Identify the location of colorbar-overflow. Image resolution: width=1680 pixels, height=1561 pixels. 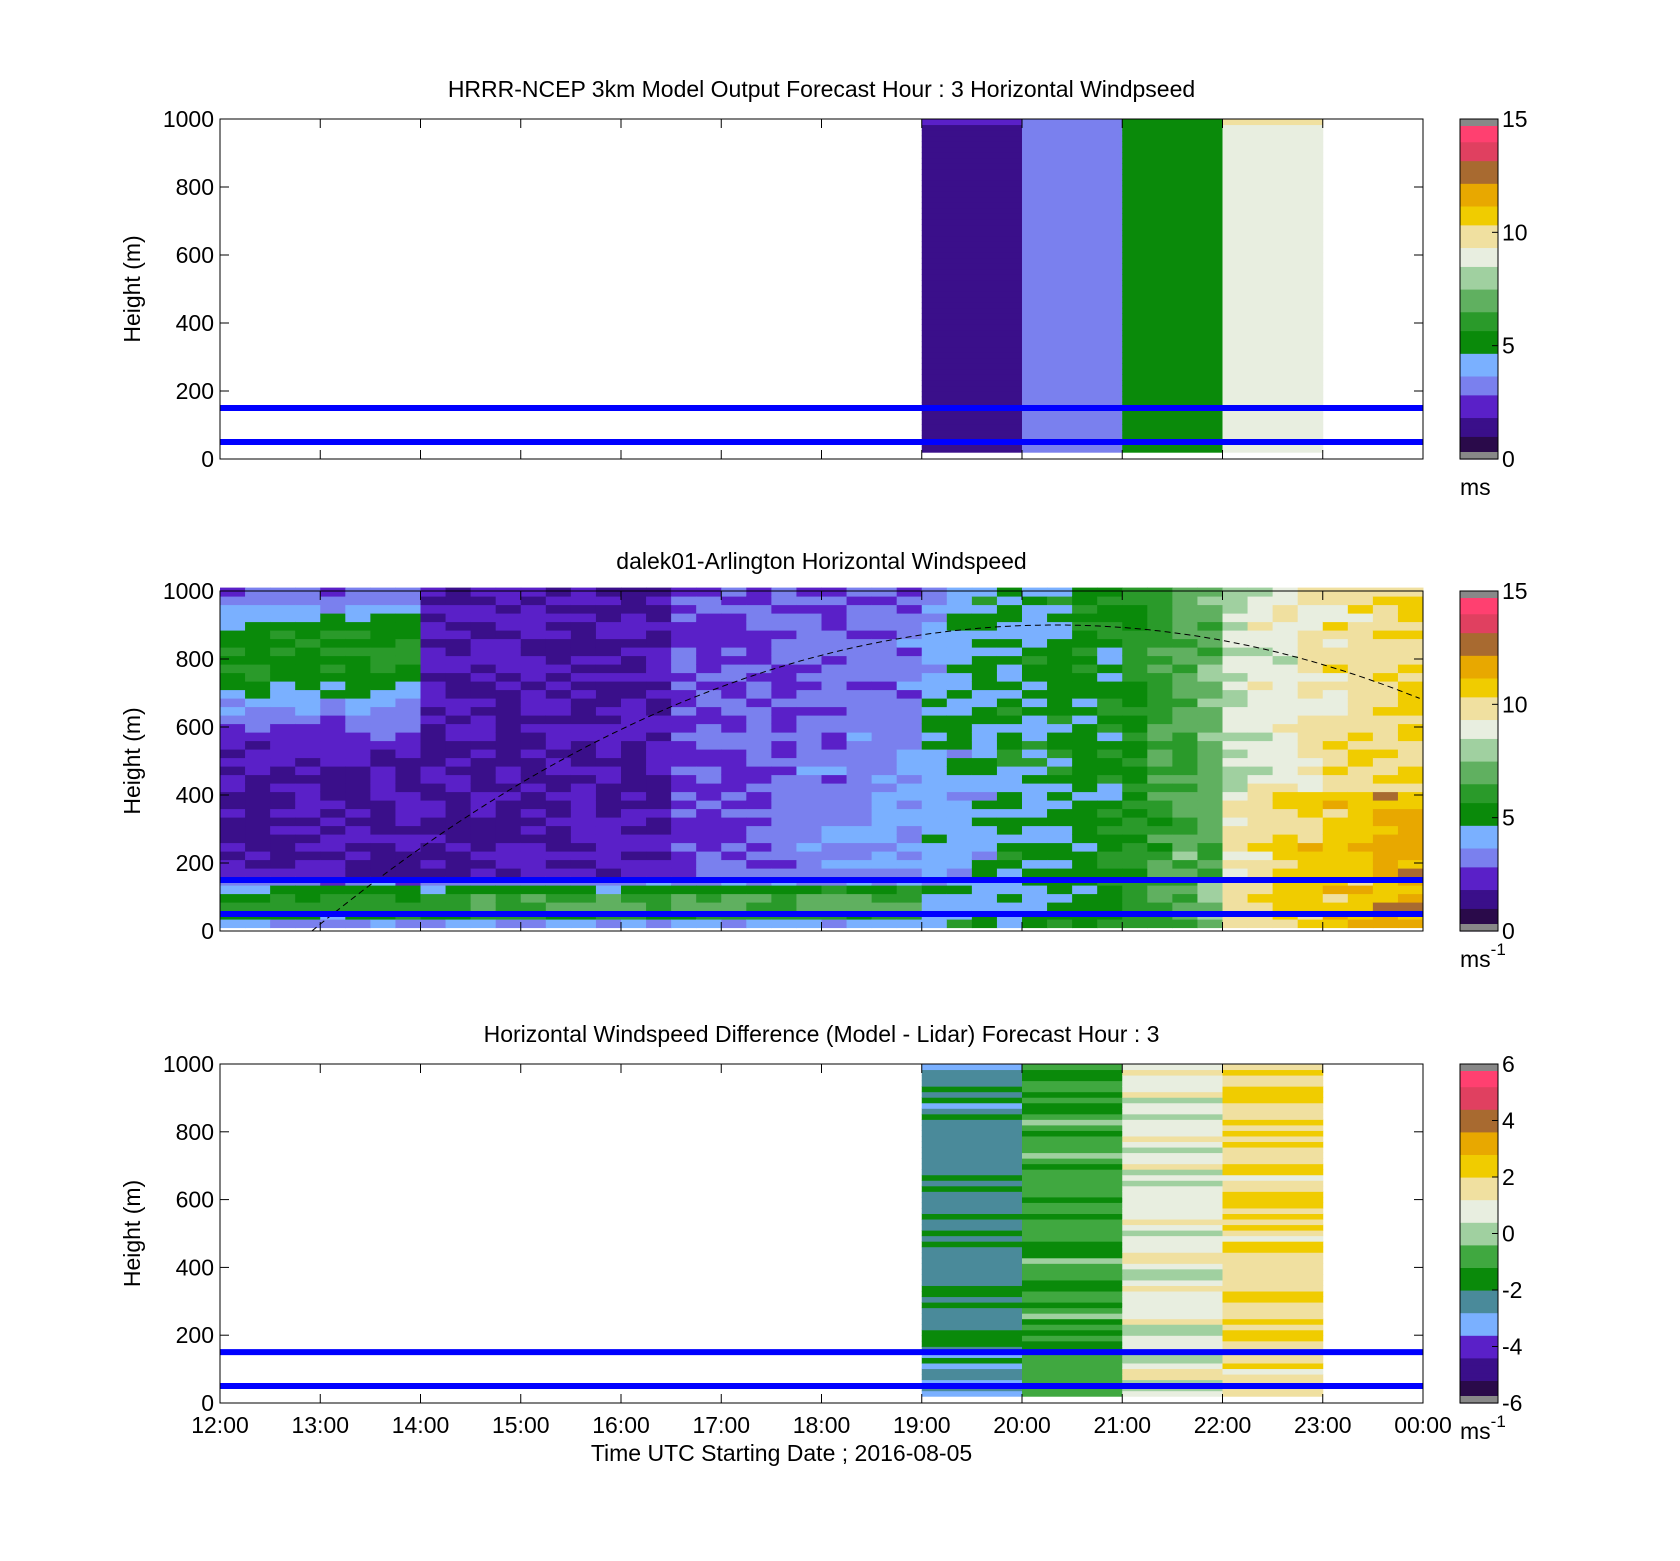
(1479, 122).